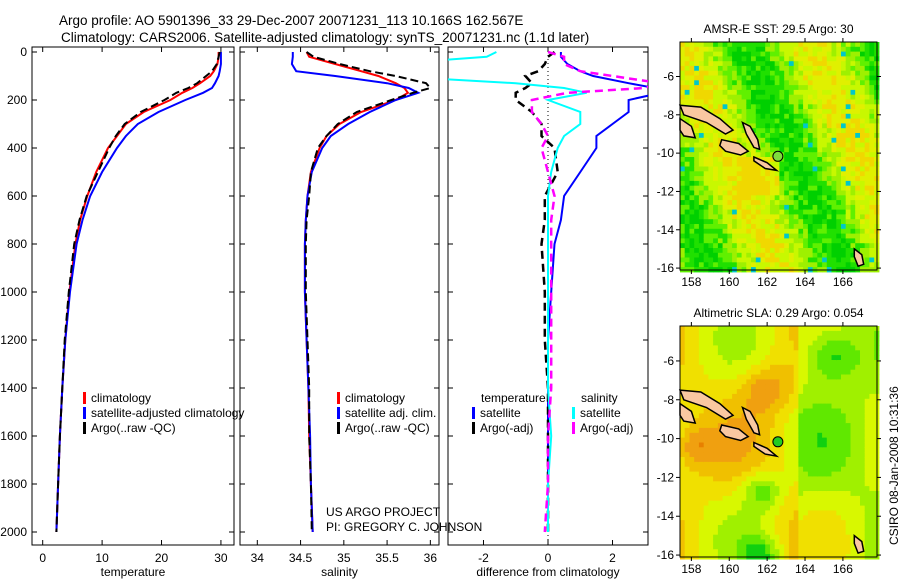 This screenshot has width=900, height=580. What do you see at coordinates (13, 388) in the screenshot?
I see `y-tick-label: 1400` at bounding box center [13, 388].